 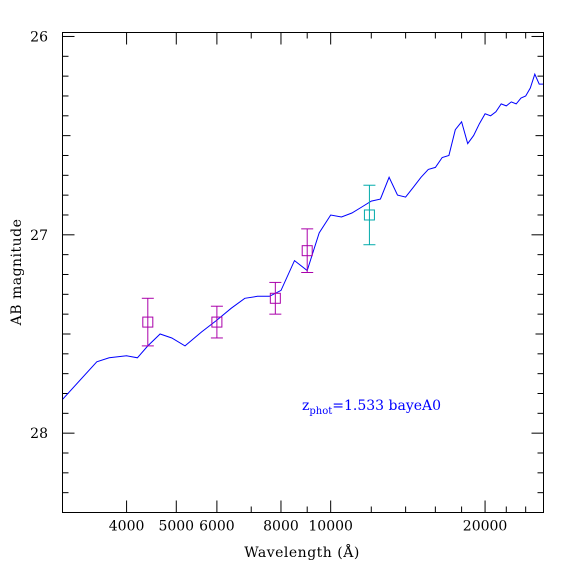 What do you see at coordinates (305, 406) in the screenshot?
I see `annotation-prefix: z` at bounding box center [305, 406].